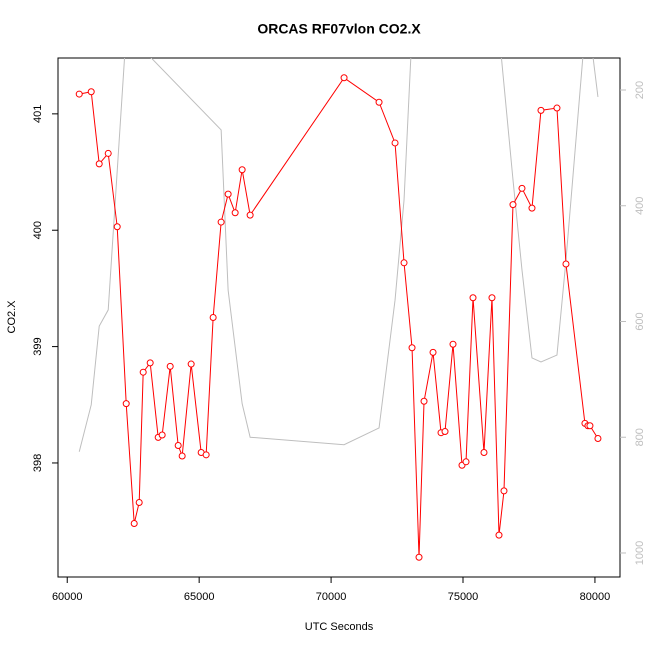 Image resolution: width=650 pixels, height=655 pixels. What do you see at coordinates (640, 90) in the screenshot?
I see `y2-tick-label: 200` at bounding box center [640, 90].